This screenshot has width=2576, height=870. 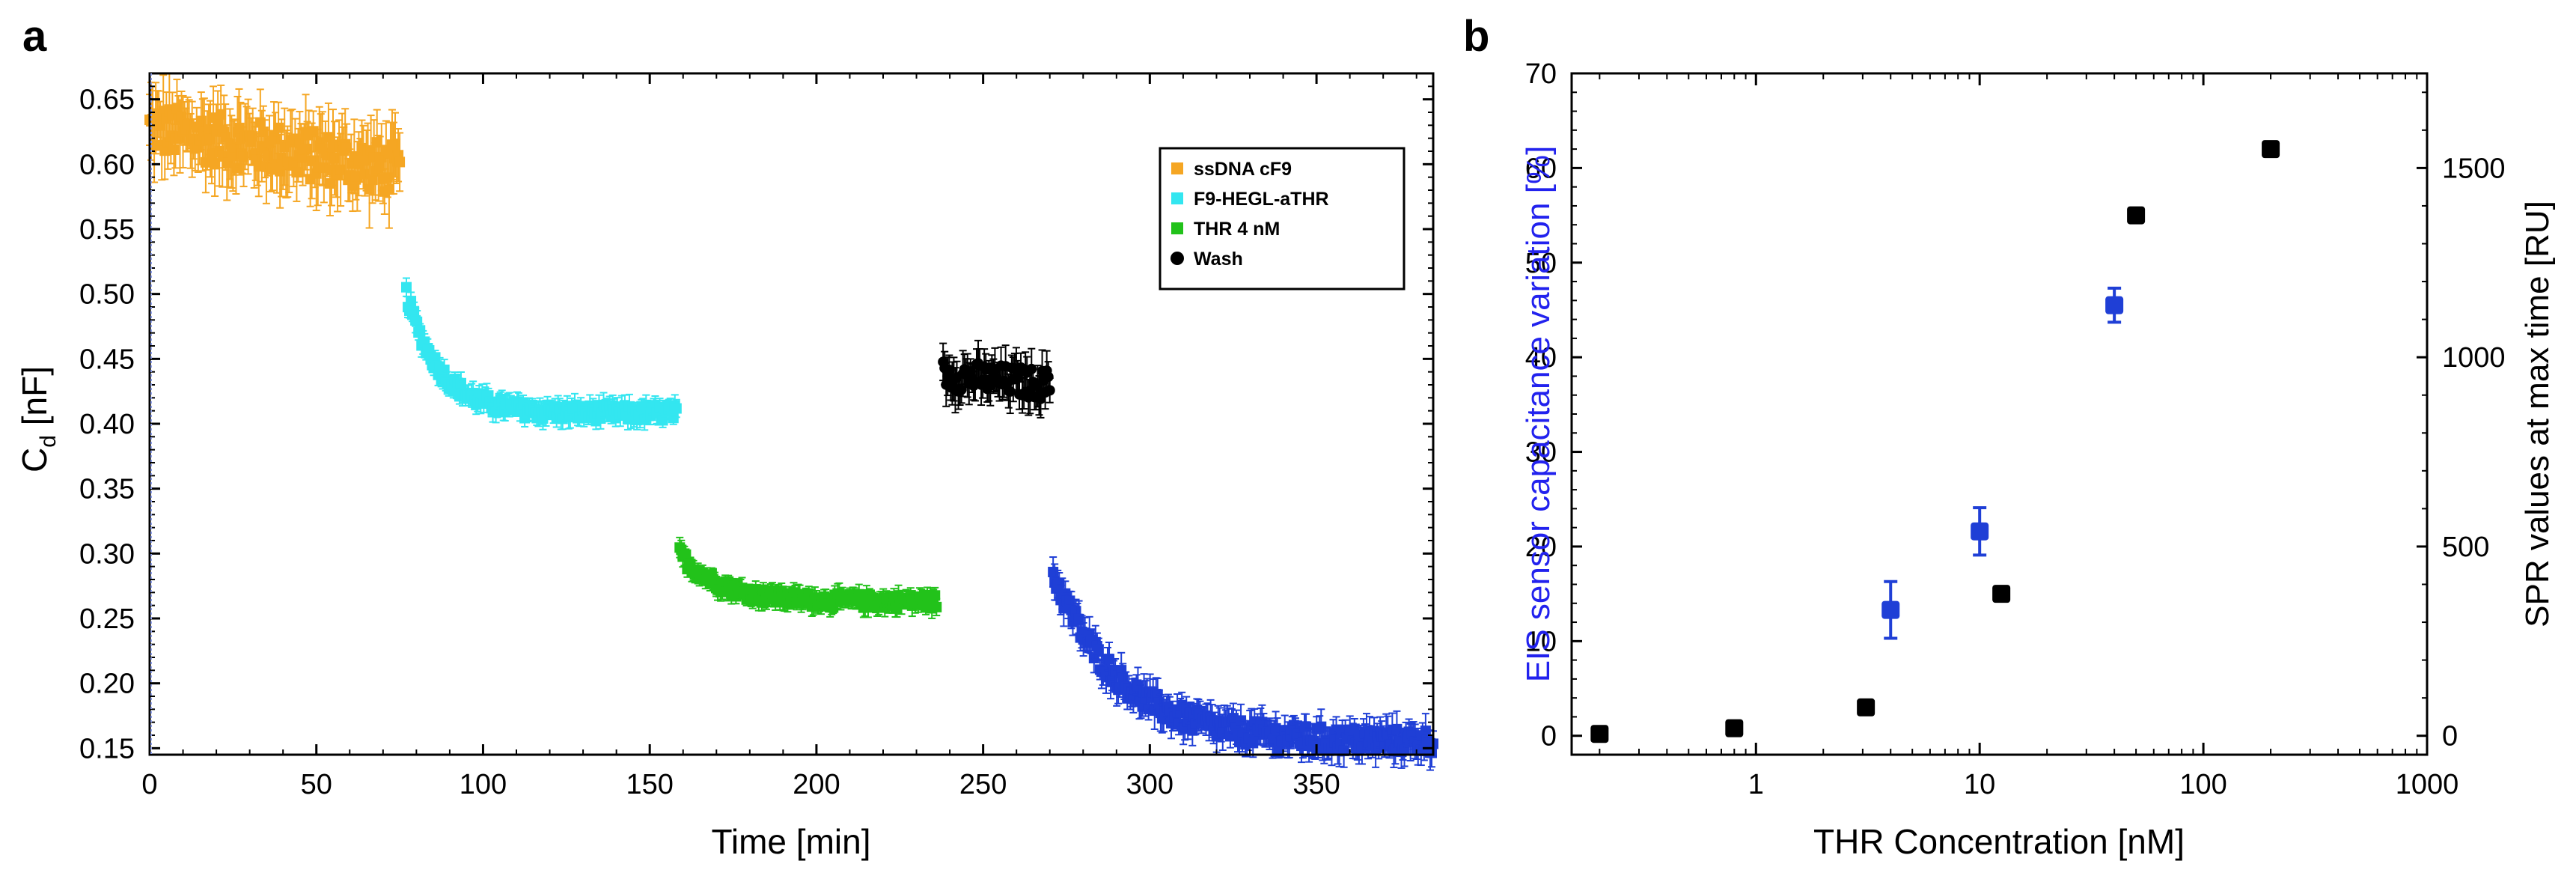 I want to click on legend-marker-ssdna, so click(x=1177, y=168).